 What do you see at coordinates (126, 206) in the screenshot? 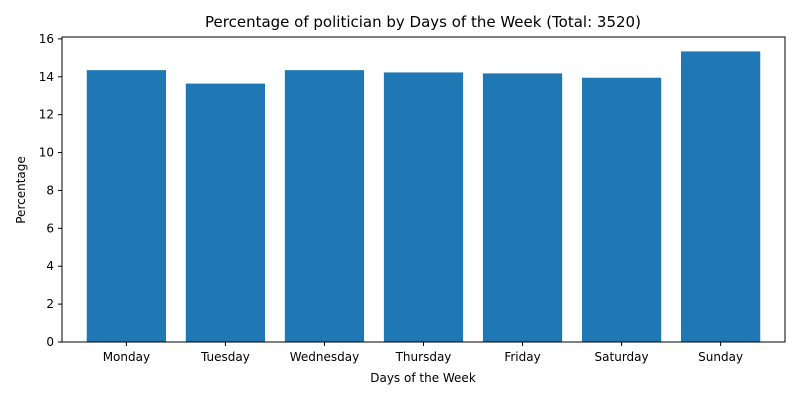
I see `bar-monday` at bounding box center [126, 206].